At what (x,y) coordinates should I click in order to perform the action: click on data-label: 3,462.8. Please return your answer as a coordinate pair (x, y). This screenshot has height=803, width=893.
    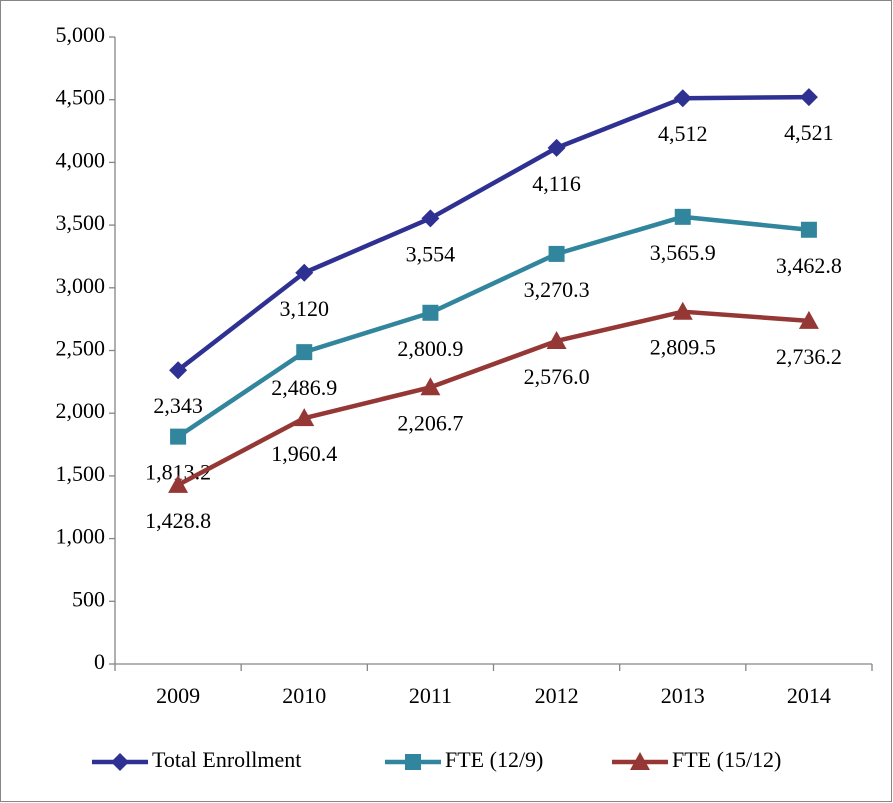
    Looking at the image, I should click on (809, 265).